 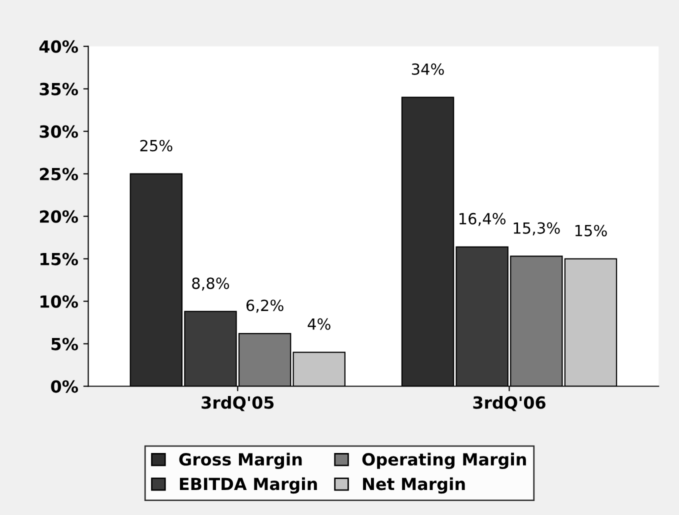 What do you see at coordinates (58, 46) in the screenshot?
I see `y-tick-label: 40%` at bounding box center [58, 46].